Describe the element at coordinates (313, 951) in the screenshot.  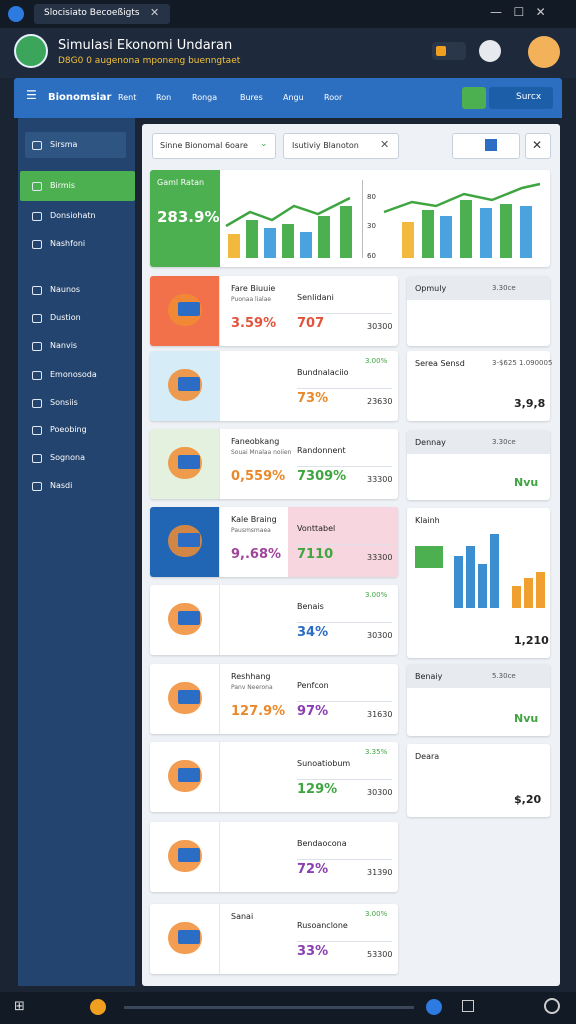
I see `card-value-secondary: 33%` at that location.